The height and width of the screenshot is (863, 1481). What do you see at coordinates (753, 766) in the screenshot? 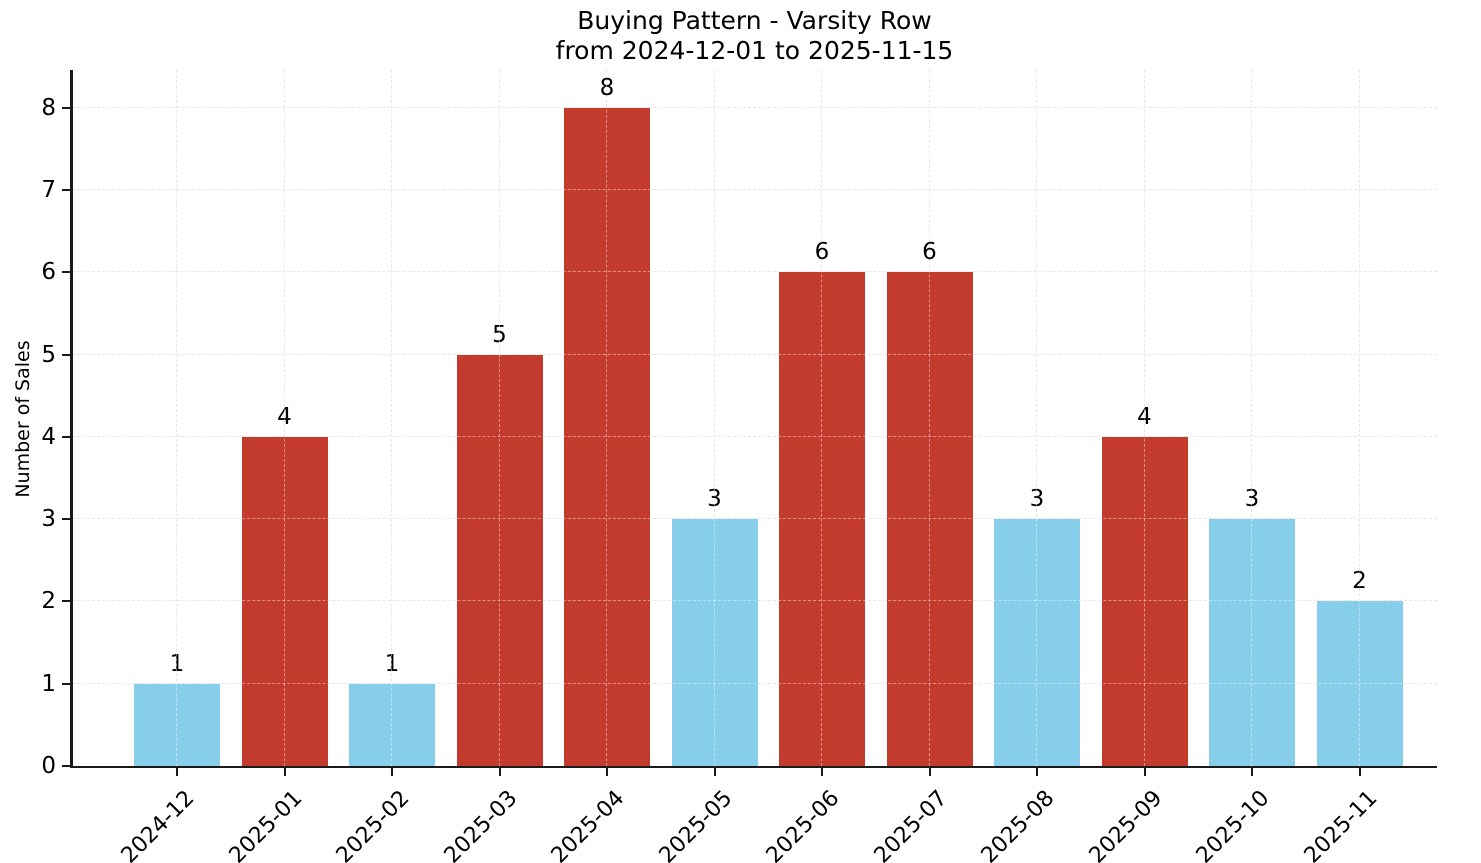
I see `x-axis-spine` at bounding box center [753, 766].